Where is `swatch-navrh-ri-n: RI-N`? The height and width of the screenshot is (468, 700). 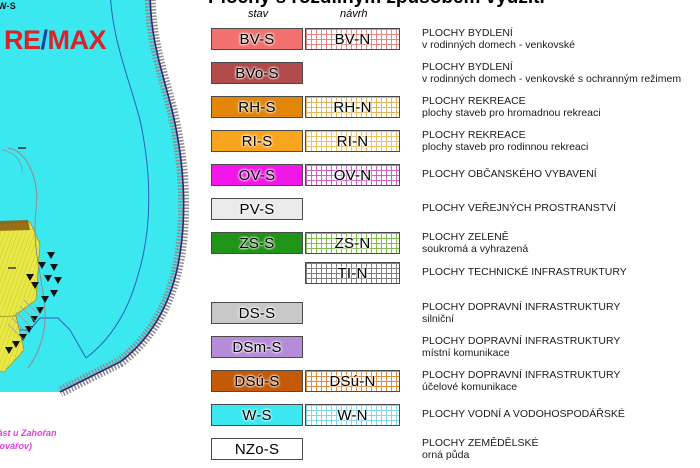 swatch-navrh-ri-n: RI-N is located at coordinates (352, 141).